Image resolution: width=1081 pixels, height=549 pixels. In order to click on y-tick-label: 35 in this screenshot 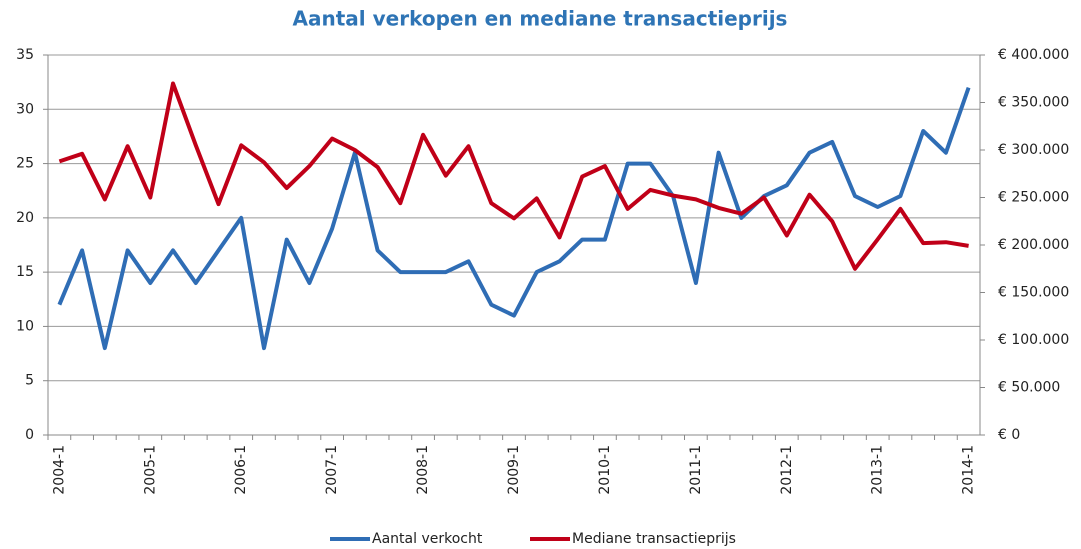, I will do `click(25, 55)`.